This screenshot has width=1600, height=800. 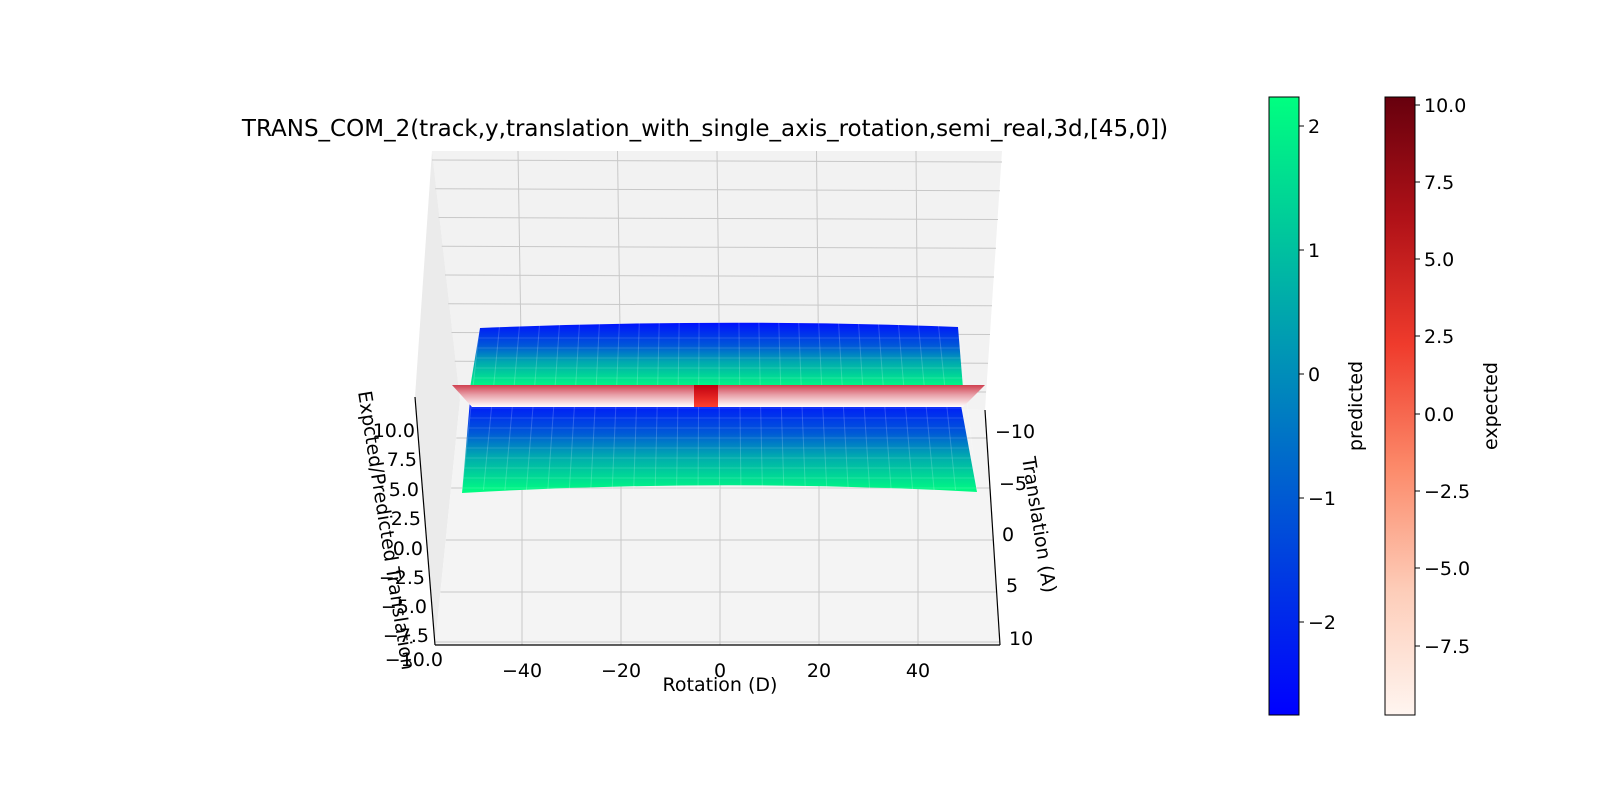 What do you see at coordinates (1013, 484) in the screenshot?
I see `y-tick-label: −5` at bounding box center [1013, 484].